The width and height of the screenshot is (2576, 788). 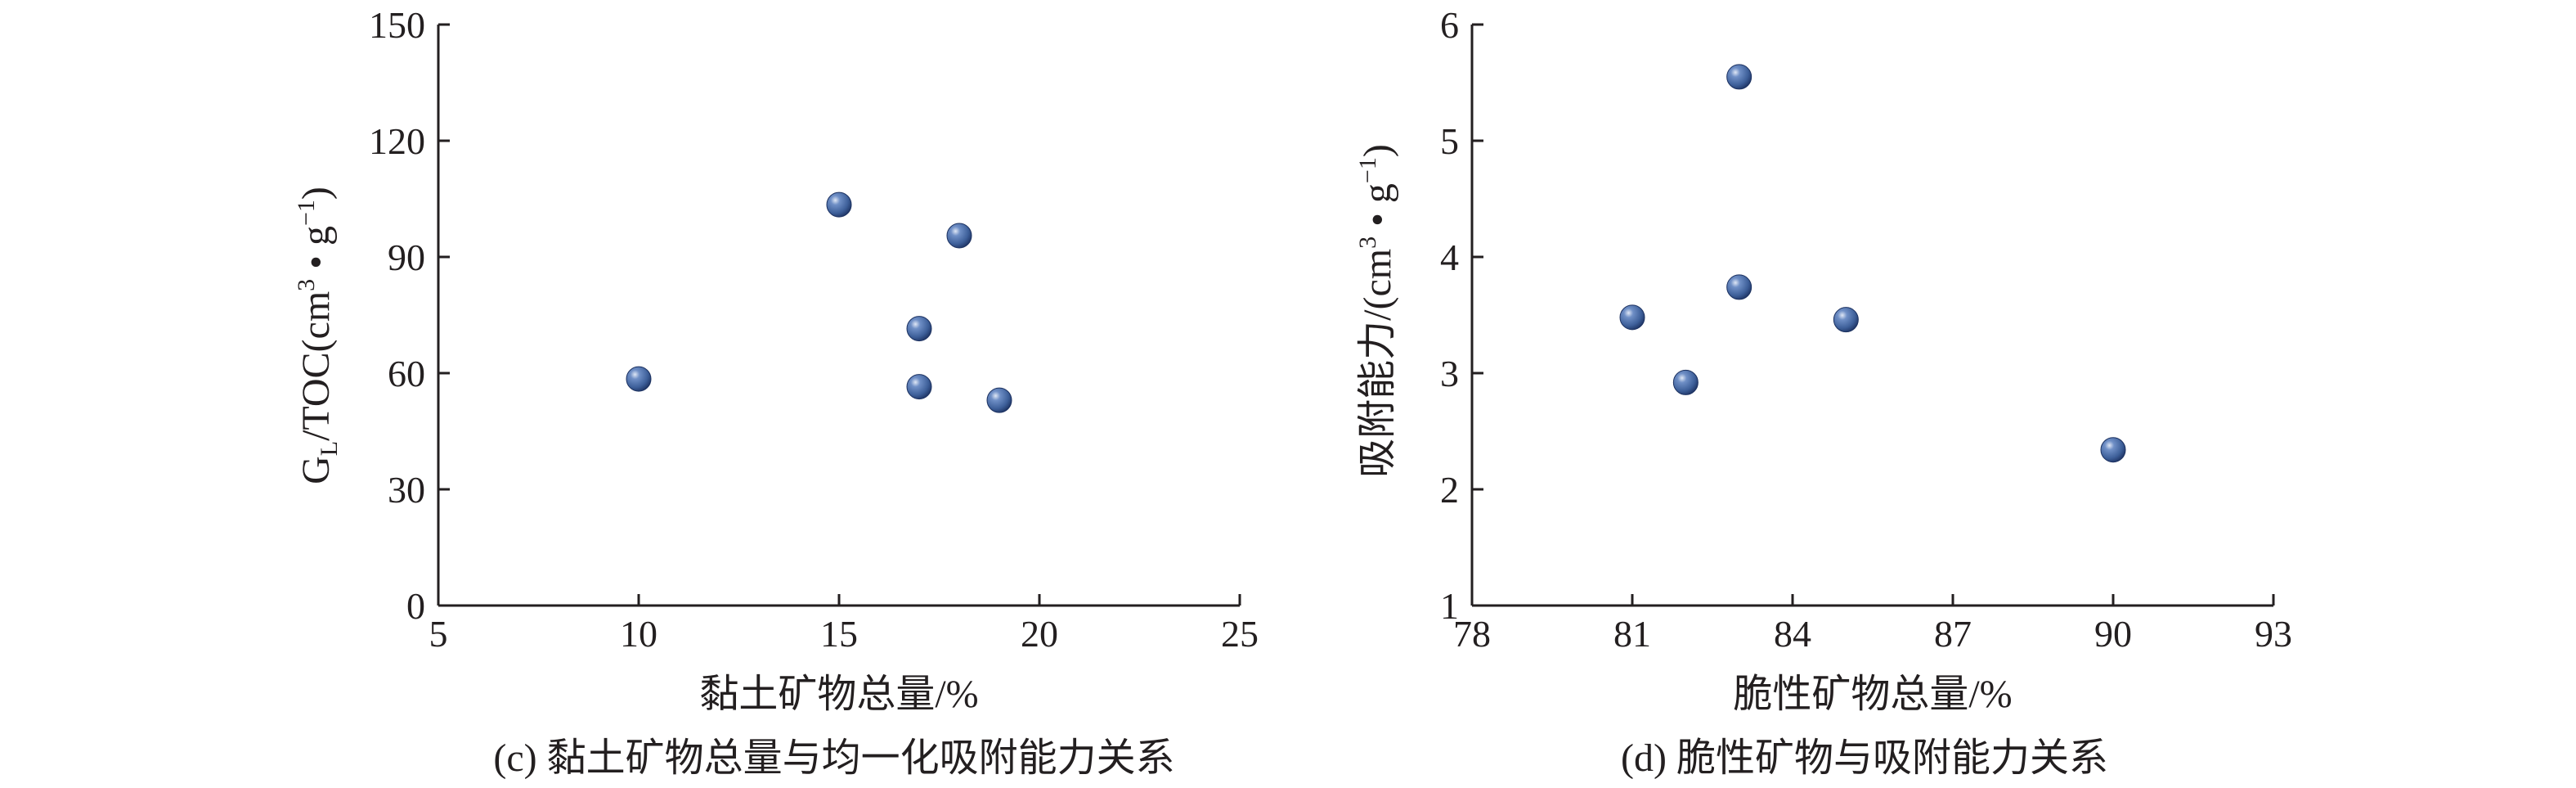 I want to click on chart-c-ylabel-mid: /TOC(cm, so click(x=316, y=366).